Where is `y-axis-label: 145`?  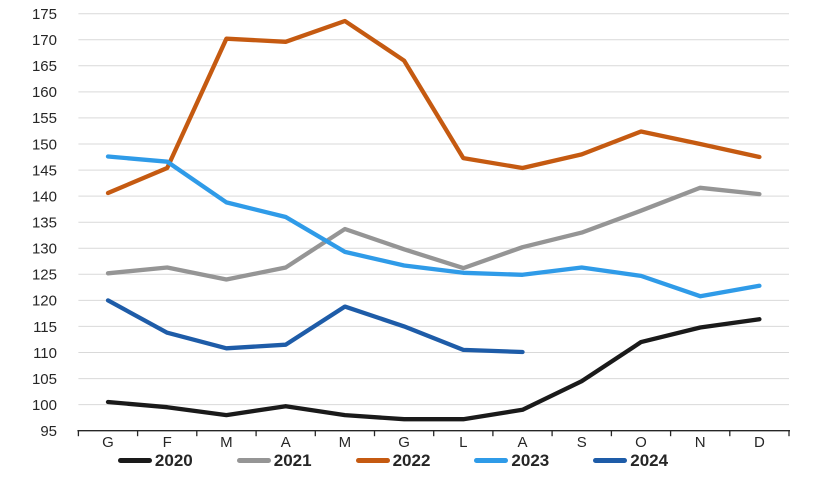 y-axis-label: 145 is located at coordinates (44, 170).